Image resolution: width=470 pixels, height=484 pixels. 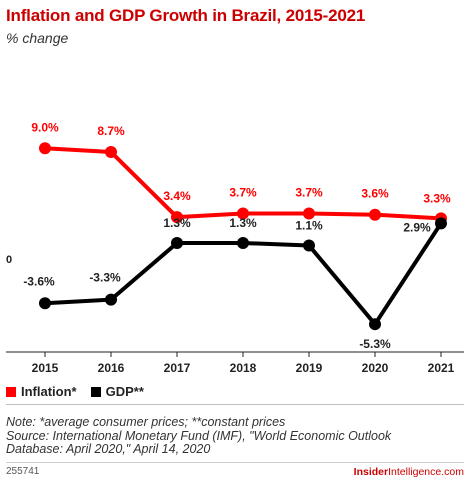 I want to click on data-label: -3.6%, so click(x=39, y=281).